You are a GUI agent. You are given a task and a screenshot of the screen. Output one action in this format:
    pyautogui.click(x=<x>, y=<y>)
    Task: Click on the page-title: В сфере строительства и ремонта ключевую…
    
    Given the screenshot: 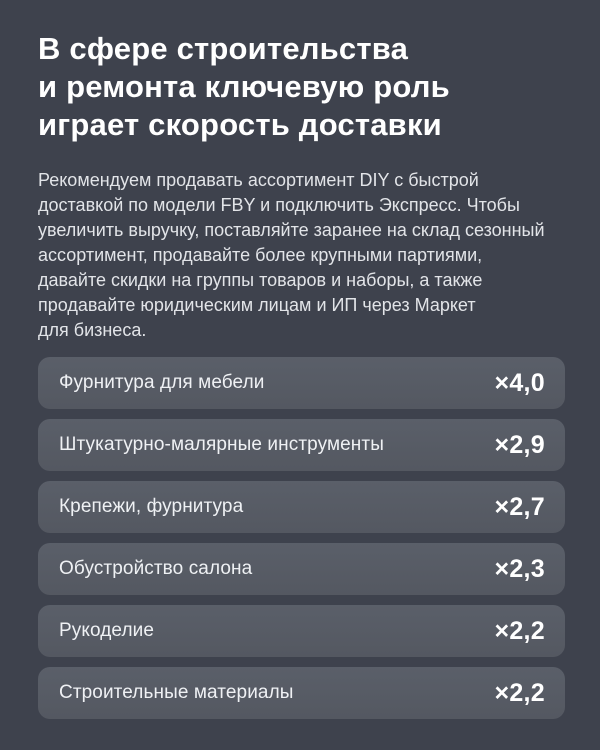 What is the action you would take?
    pyautogui.click(x=244, y=86)
    